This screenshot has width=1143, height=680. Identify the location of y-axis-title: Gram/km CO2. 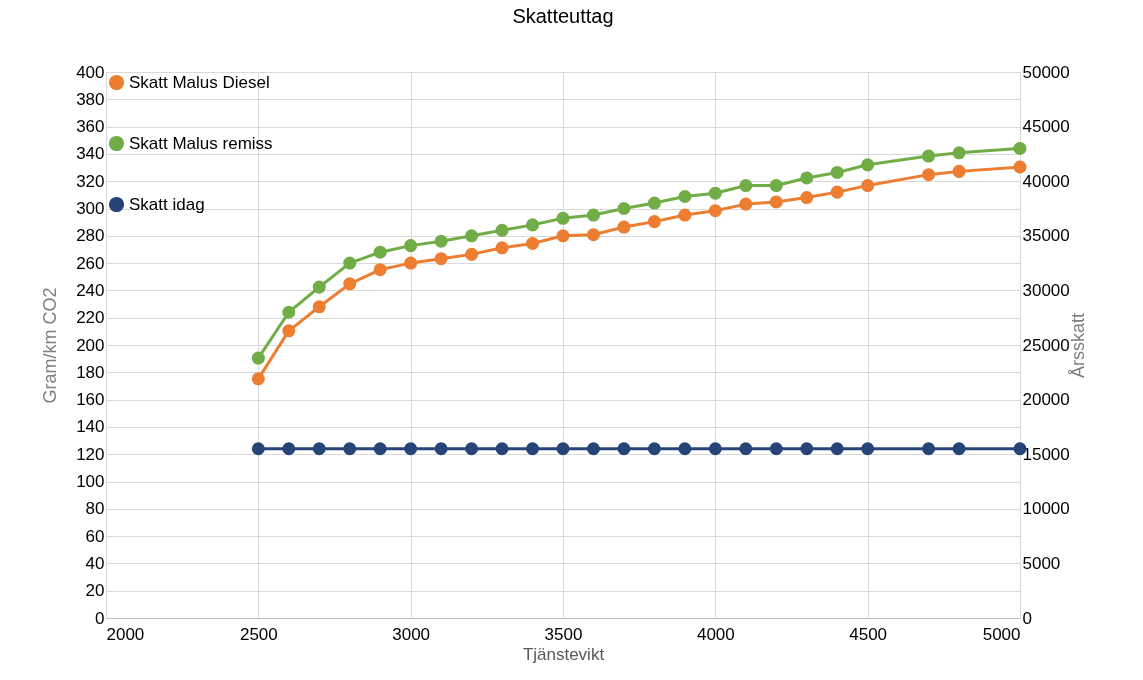
(50, 345).